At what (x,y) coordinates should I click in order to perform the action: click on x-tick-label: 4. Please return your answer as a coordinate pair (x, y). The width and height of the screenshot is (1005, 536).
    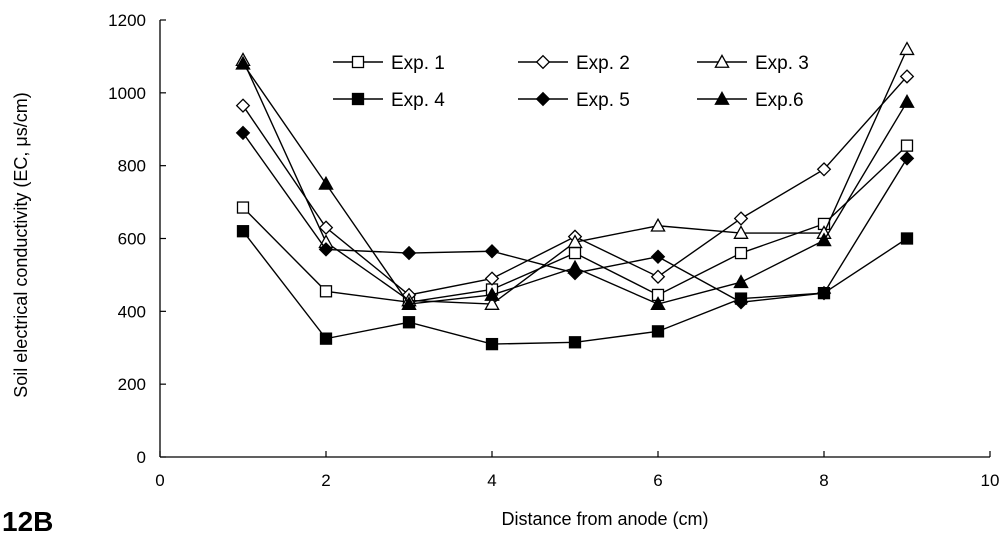
    Looking at the image, I should click on (491, 480).